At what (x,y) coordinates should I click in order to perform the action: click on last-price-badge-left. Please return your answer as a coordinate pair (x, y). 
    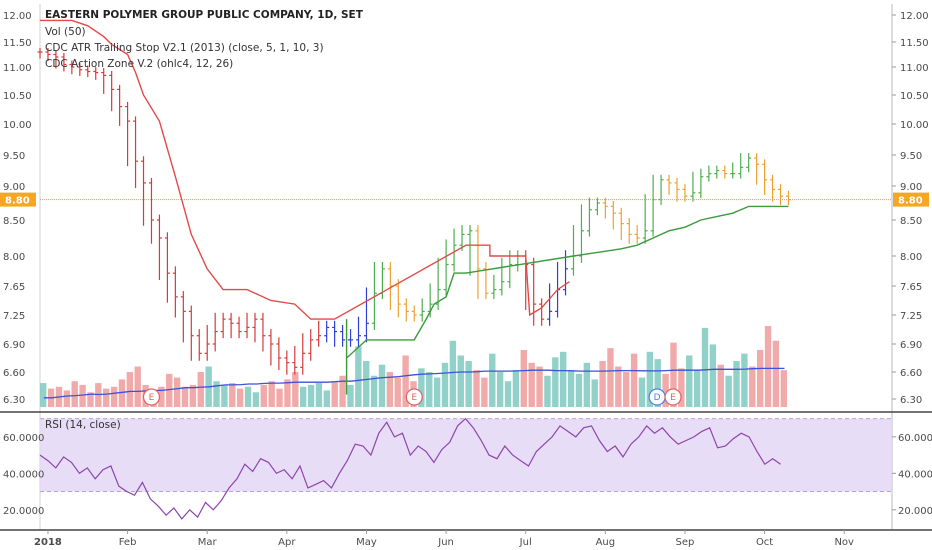
    Looking at the image, I should click on (18, 199).